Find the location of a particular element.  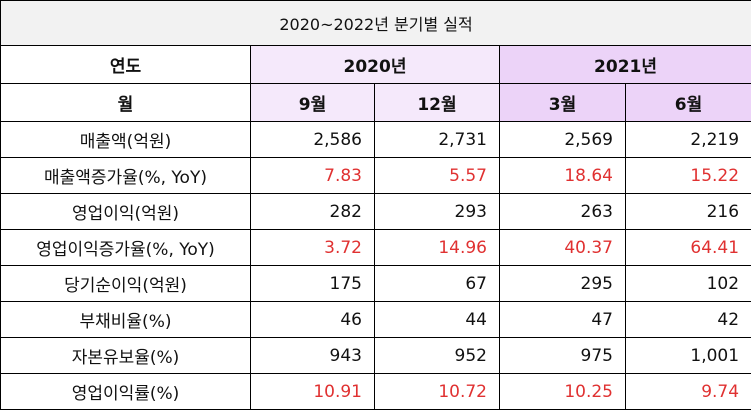

value-cell: 15.22 is located at coordinates (687, 175).